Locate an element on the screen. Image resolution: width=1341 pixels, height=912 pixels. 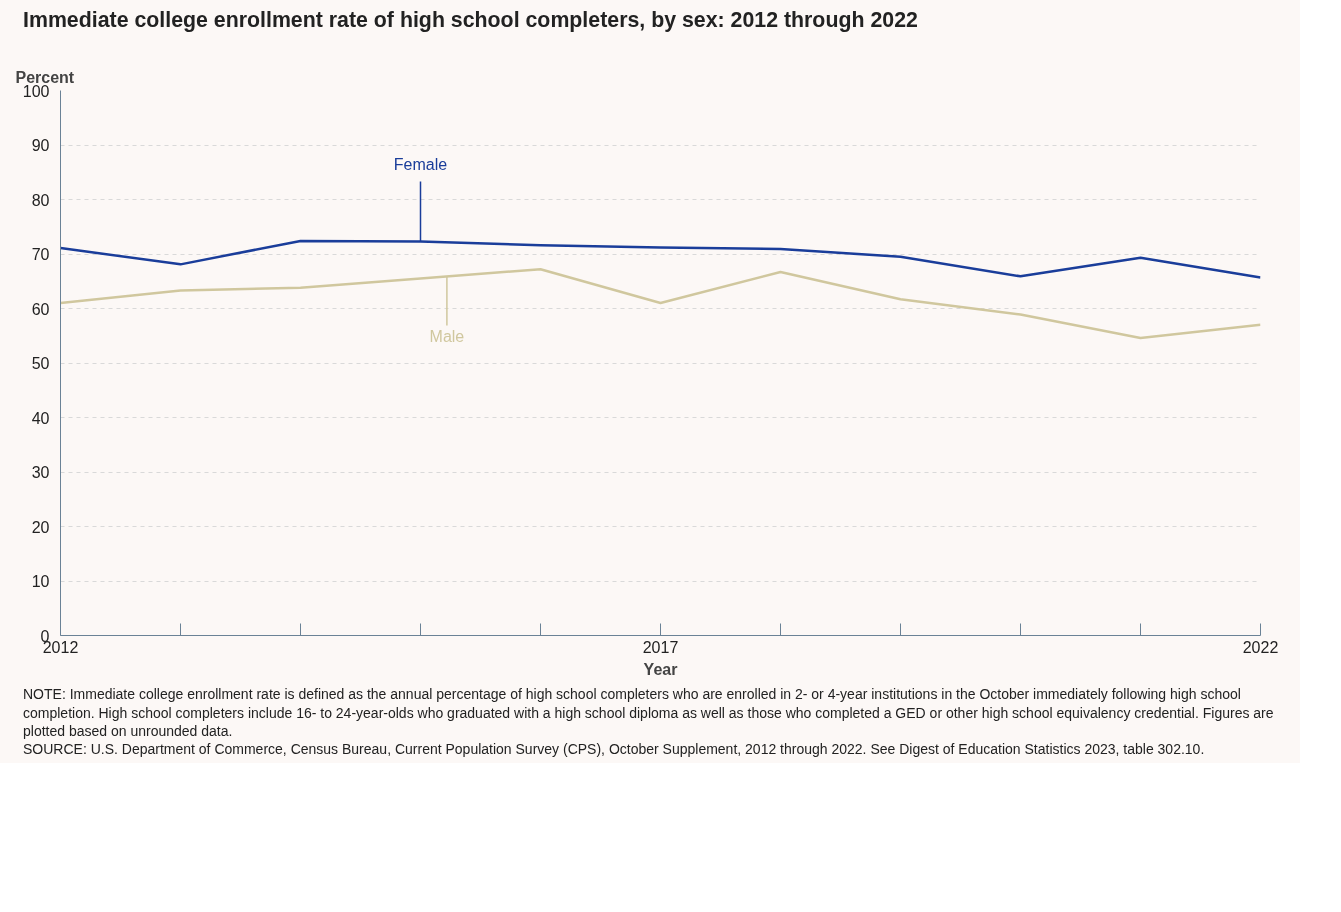
x-axis-title: Year is located at coordinates (660, 669).